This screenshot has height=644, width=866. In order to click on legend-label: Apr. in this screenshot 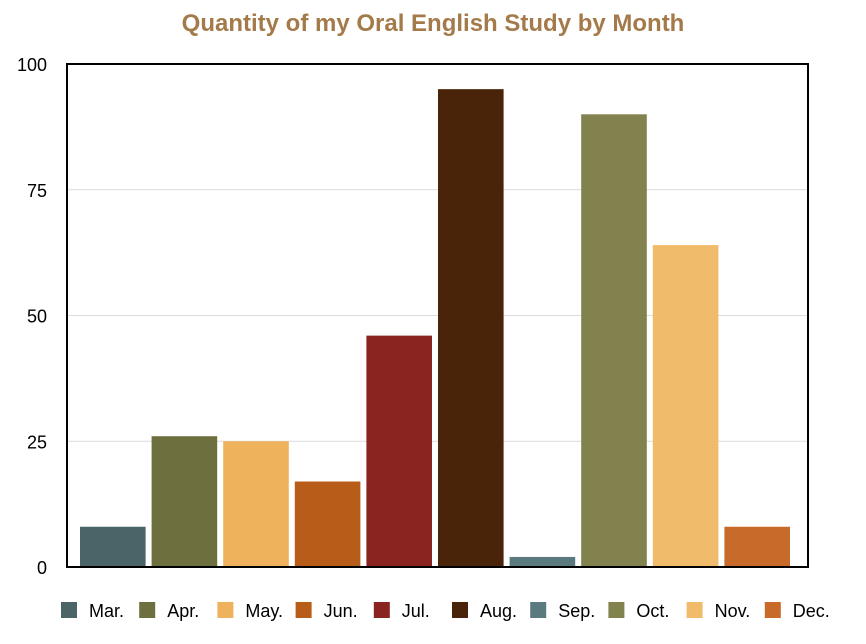, I will do `click(183, 611)`.